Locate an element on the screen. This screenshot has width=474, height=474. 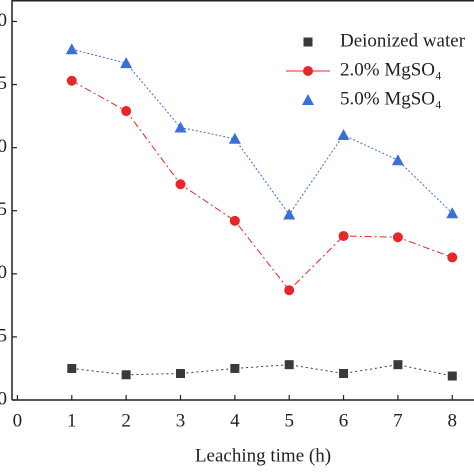
legend-label: 5.0% MgSO₄ is located at coordinates (391, 98).